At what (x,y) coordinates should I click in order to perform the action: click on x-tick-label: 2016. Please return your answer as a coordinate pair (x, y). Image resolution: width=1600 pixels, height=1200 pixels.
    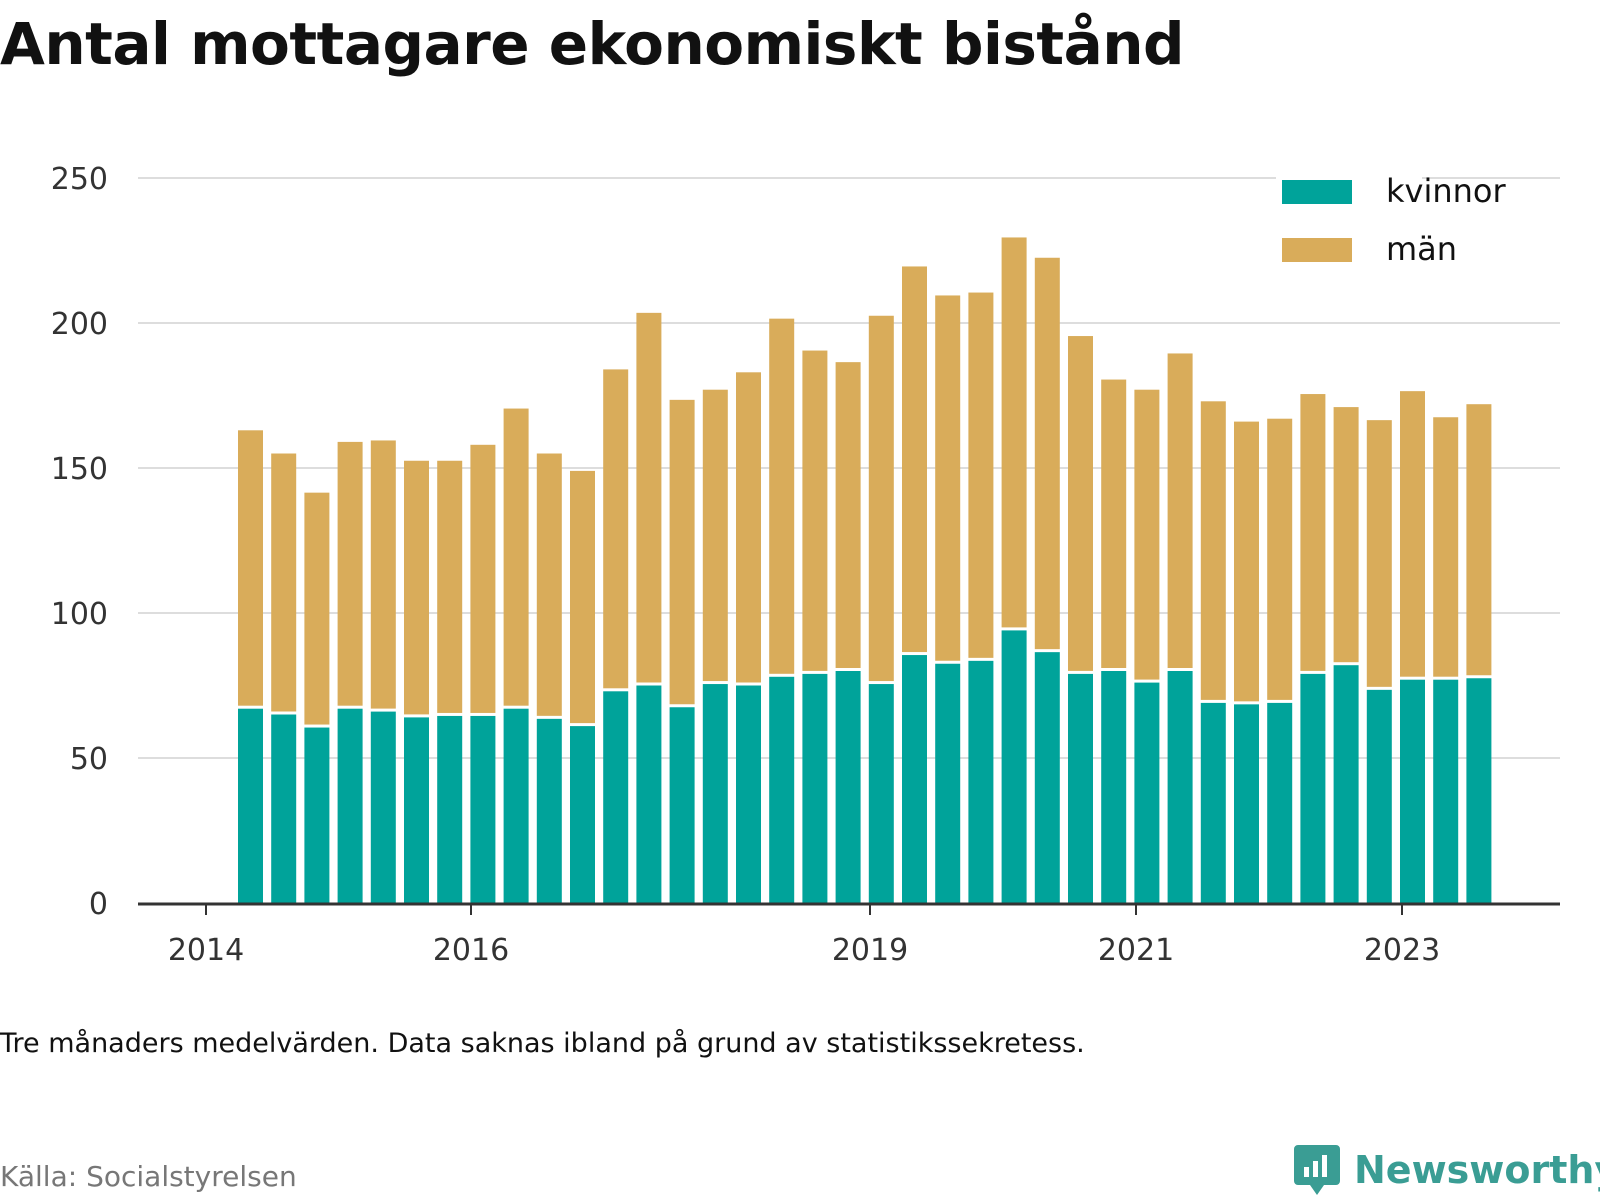
    Looking at the image, I should click on (471, 950).